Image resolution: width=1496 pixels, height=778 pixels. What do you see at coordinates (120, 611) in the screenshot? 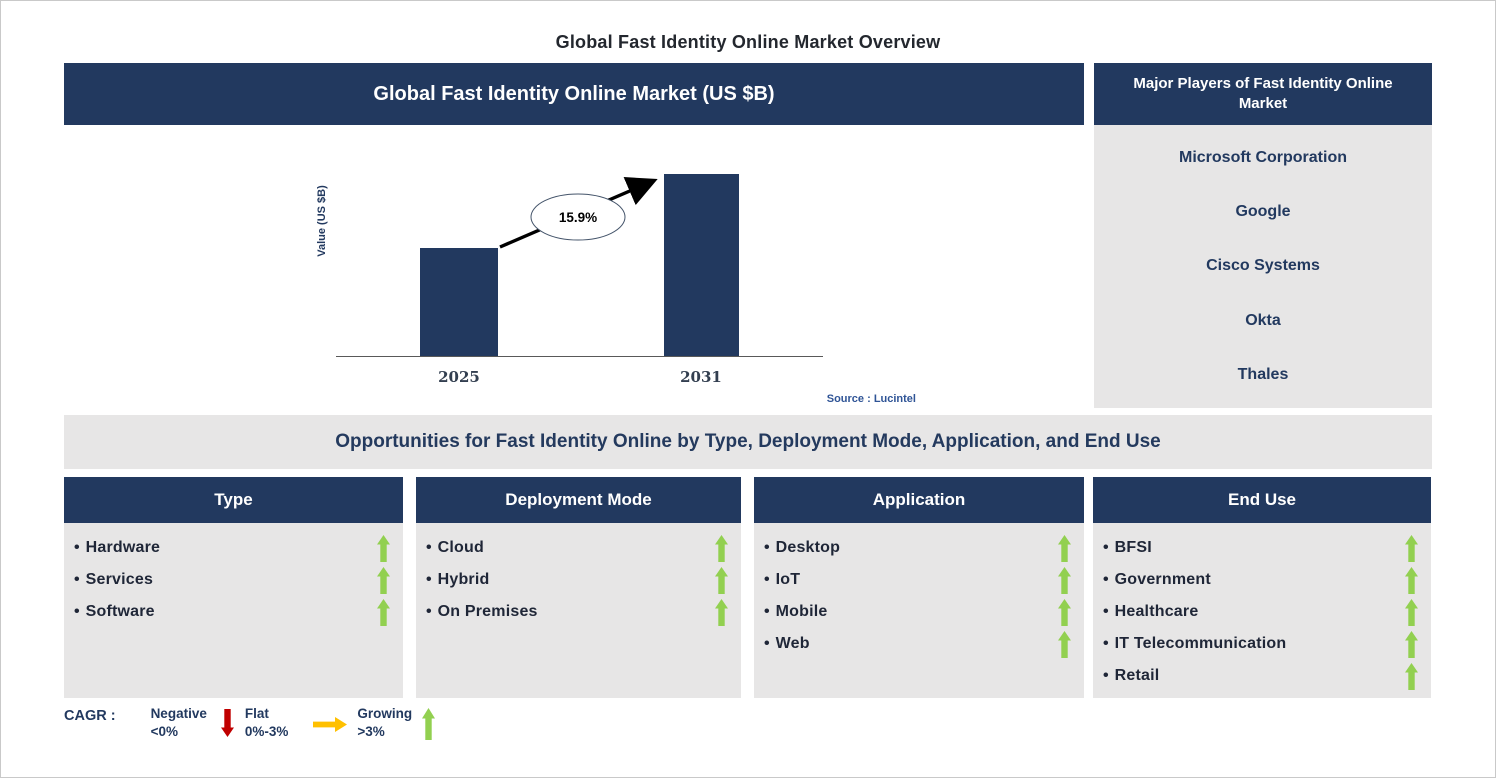
I see `segment-item-label: Software` at bounding box center [120, 611].